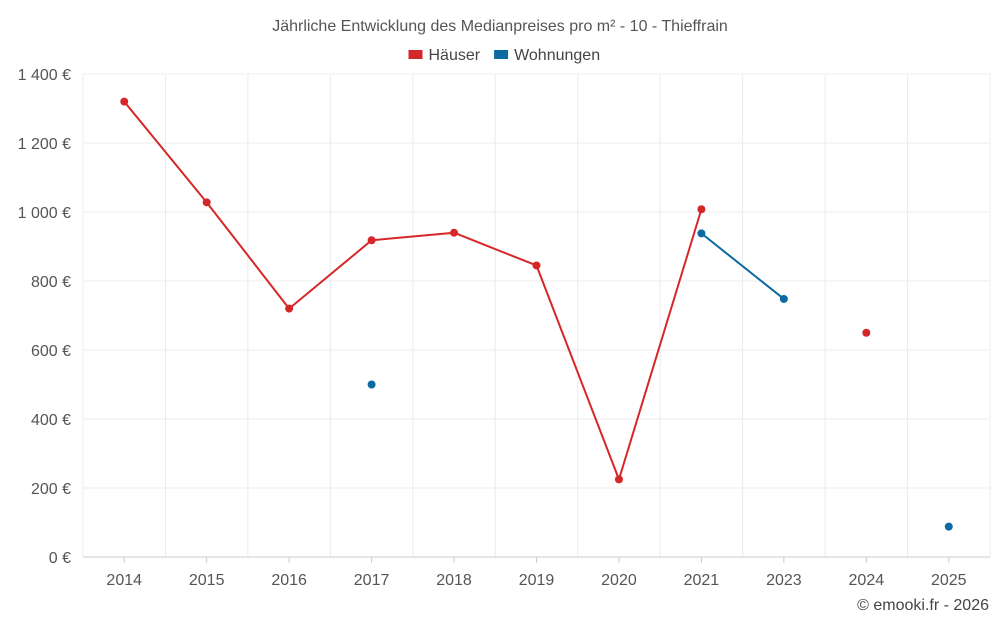 This screenshot has width=1000, height=625. What do you see at coordinates (867, 580) in the screenshot?
I see `x-tick-label: 2024` at bounding box center [867, 580].